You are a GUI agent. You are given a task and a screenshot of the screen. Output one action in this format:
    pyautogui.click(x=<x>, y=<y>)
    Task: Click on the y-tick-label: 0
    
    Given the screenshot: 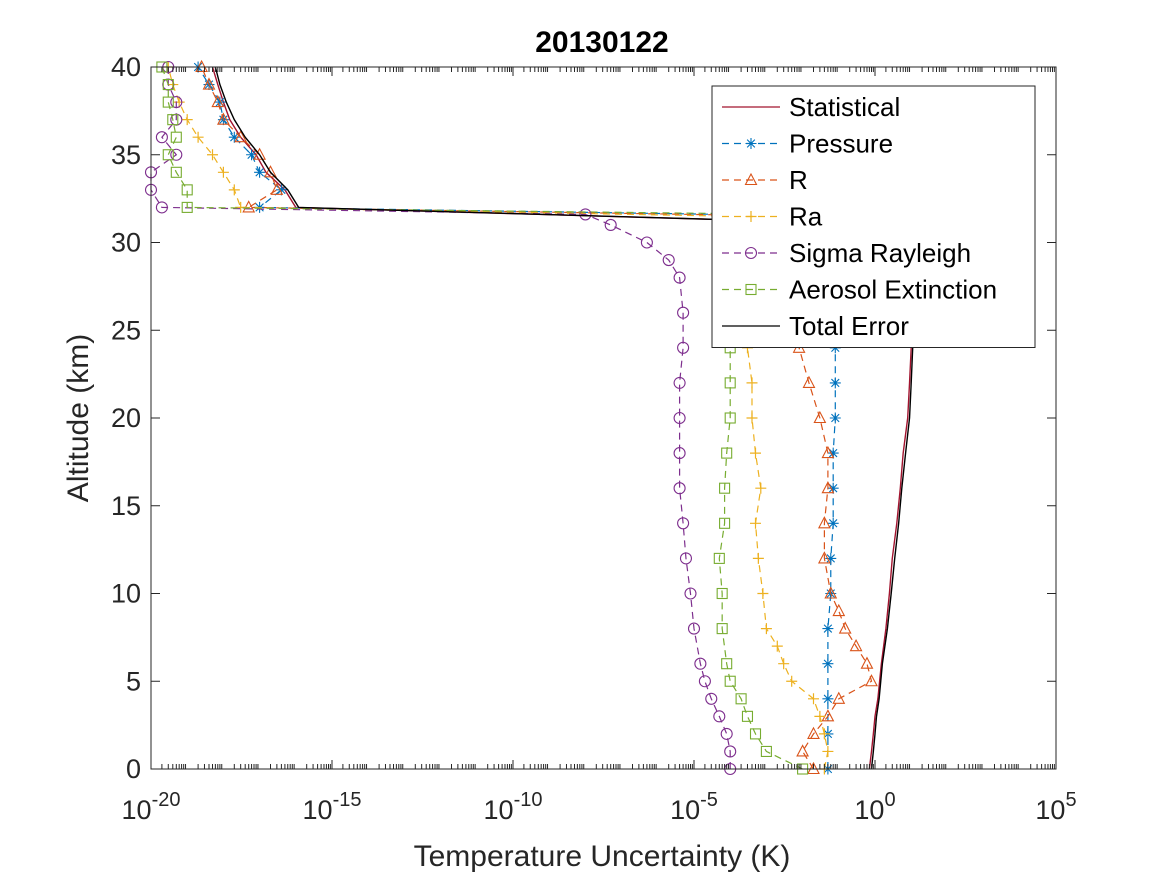 What is the action you would take?
    pyautogui.click(x=133, y=769)
    